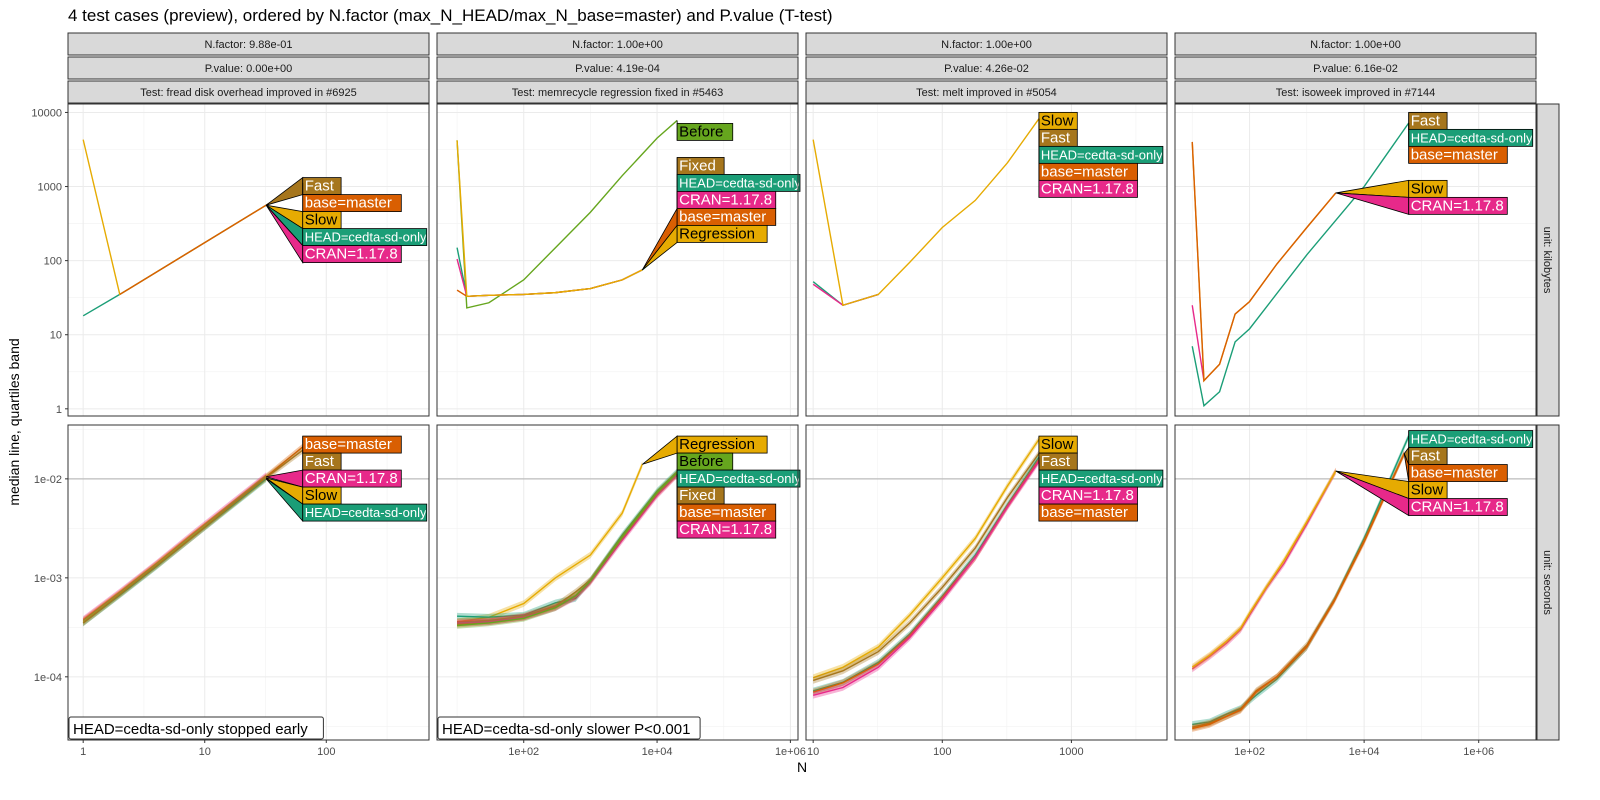  I want to click on label-text: Before, so click(701, 131).